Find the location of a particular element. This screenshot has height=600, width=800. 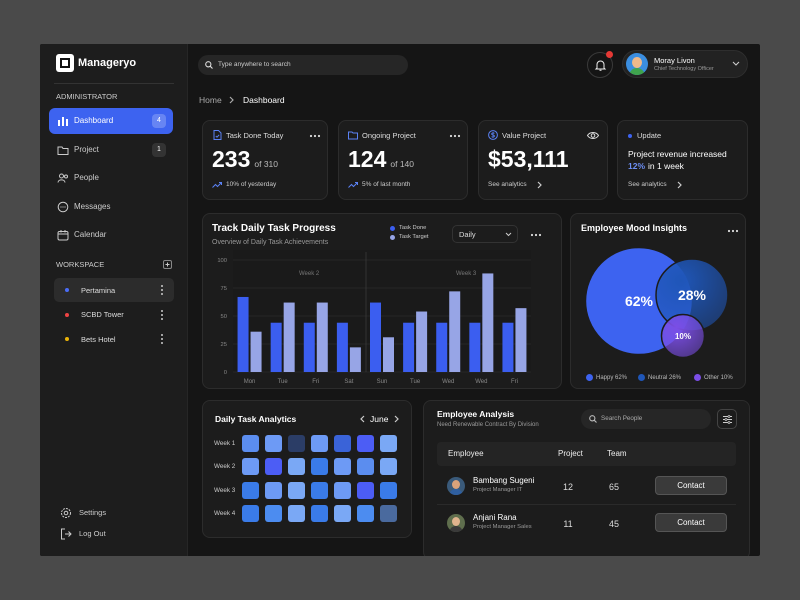

menu-item: Dashboard 4 is located at coordinates (111, 121).